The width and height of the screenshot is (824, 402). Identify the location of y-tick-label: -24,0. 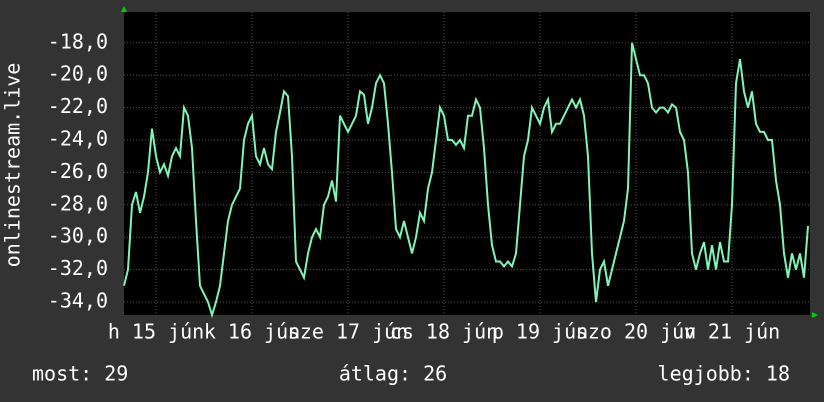
(78, 139).